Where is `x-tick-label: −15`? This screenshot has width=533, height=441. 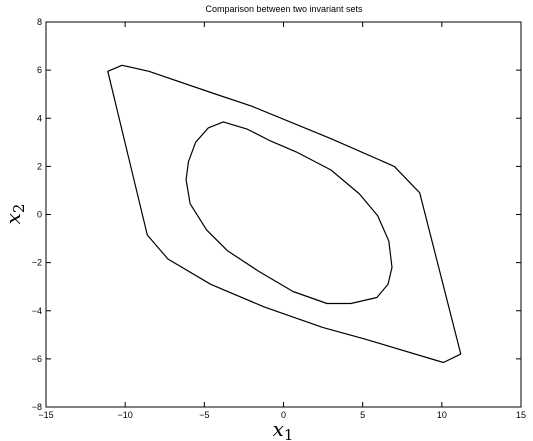 x-tick-label: −15 is located at coordinates (45, 415).